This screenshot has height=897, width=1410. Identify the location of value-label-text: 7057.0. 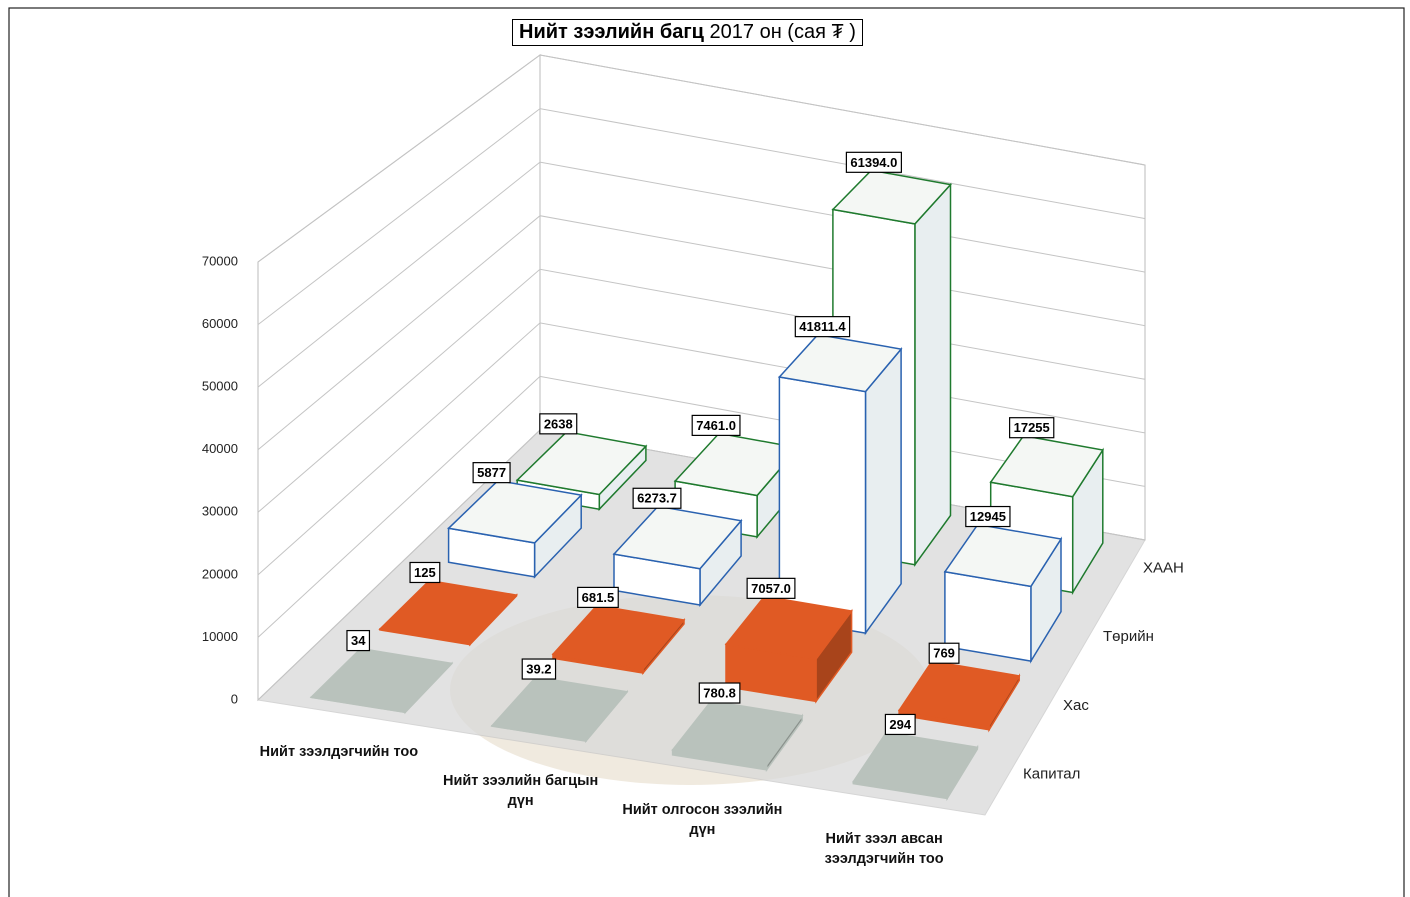
(771, 588).